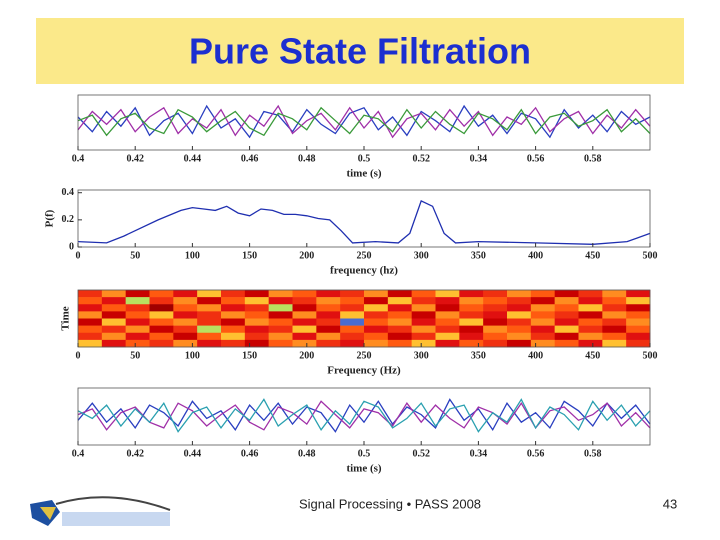 Image resolution: width=720 pixels, height=540 pixels. Describe the element at coordinates (306, 355) in the screenshot. I see `x-tick-label: 200` at that location.